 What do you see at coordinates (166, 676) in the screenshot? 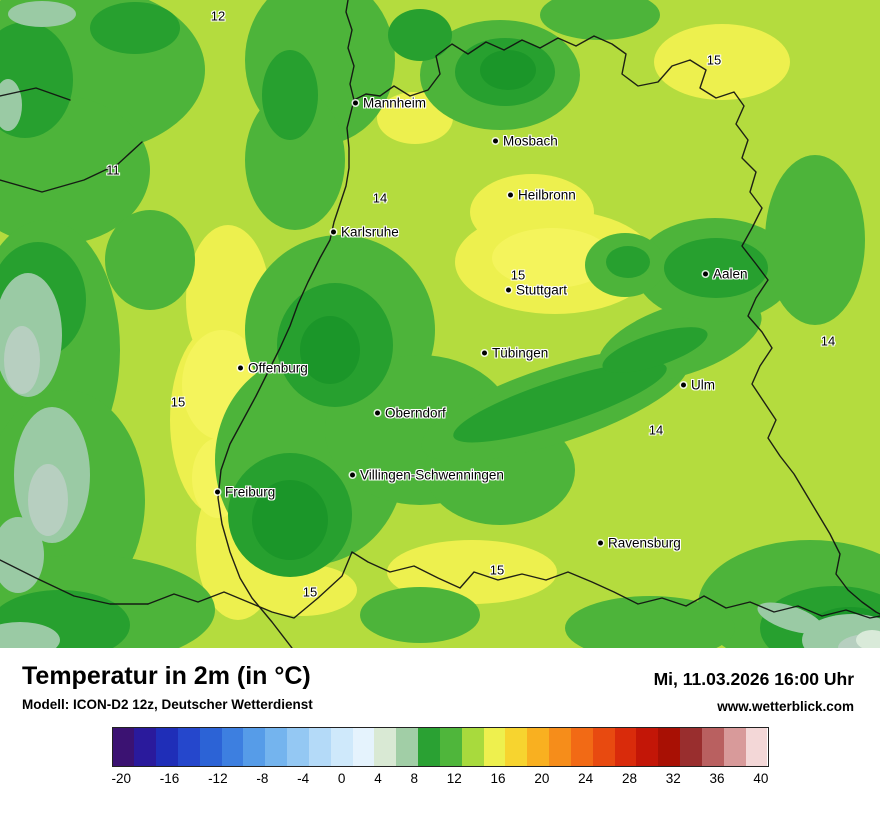
I see `page-title: Temperatur in 2m (in °C)` at bounding box center [166, 676].